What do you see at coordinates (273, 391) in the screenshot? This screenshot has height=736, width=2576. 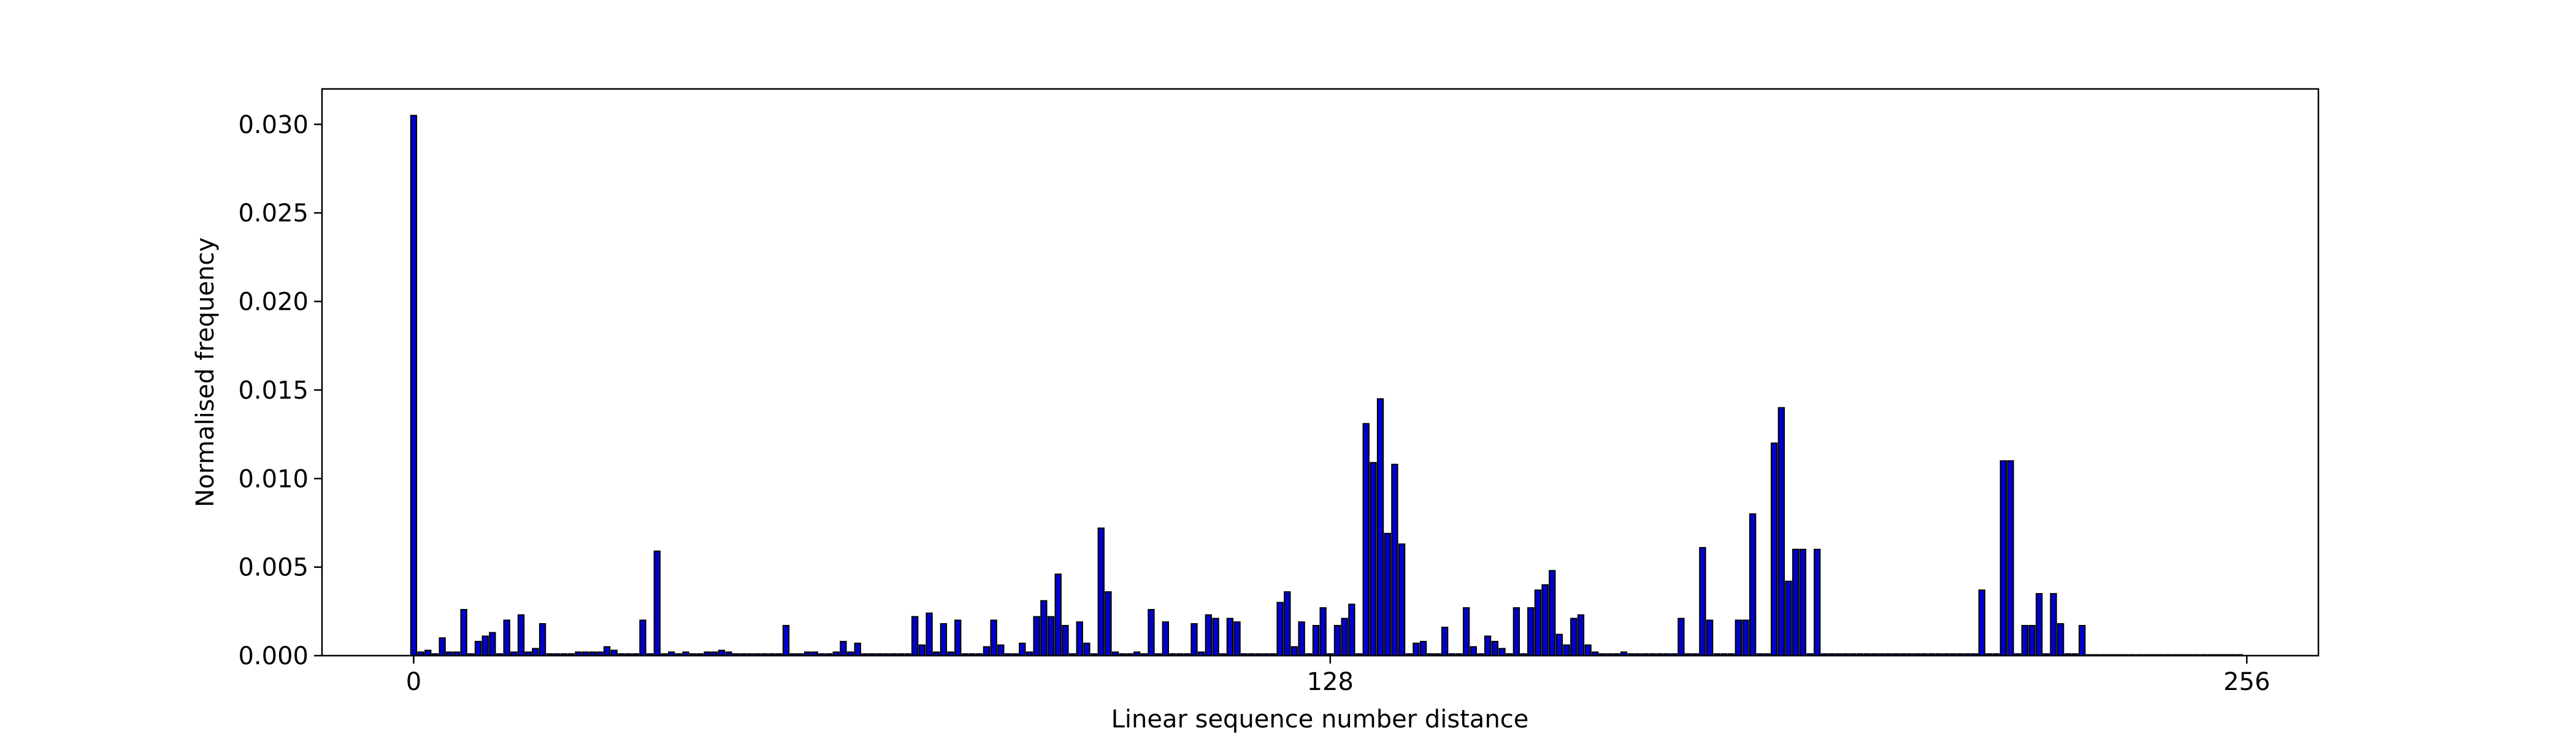 I see `y-tick-label: 0.015` at bounding box center [273, 391].